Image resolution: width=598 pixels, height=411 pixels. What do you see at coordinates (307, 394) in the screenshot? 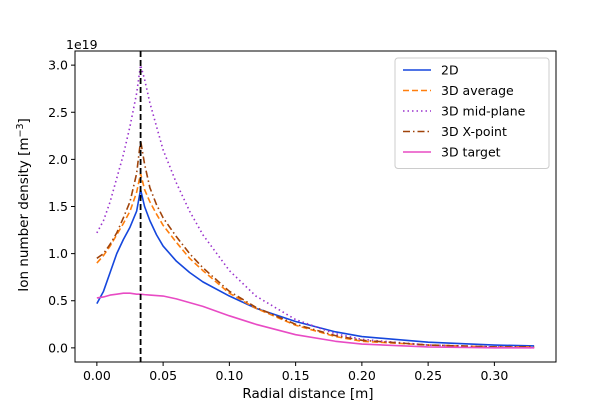
I see `x-axis-label: Radial distance [m]` at bounding box center [307, 394].